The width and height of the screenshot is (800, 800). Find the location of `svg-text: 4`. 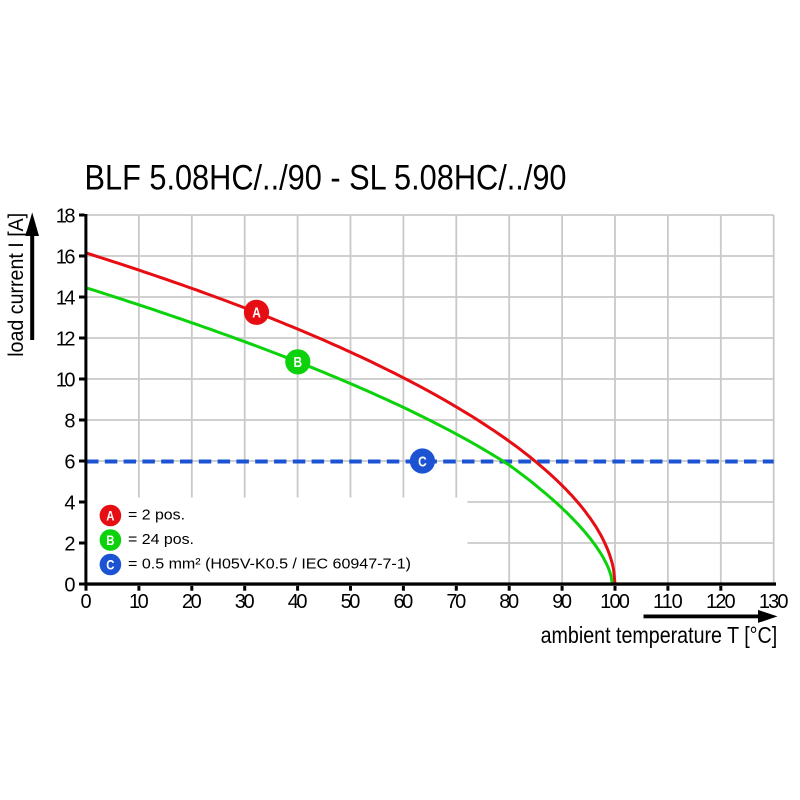

svg-text: 4 is located at coordinates (69, 503).